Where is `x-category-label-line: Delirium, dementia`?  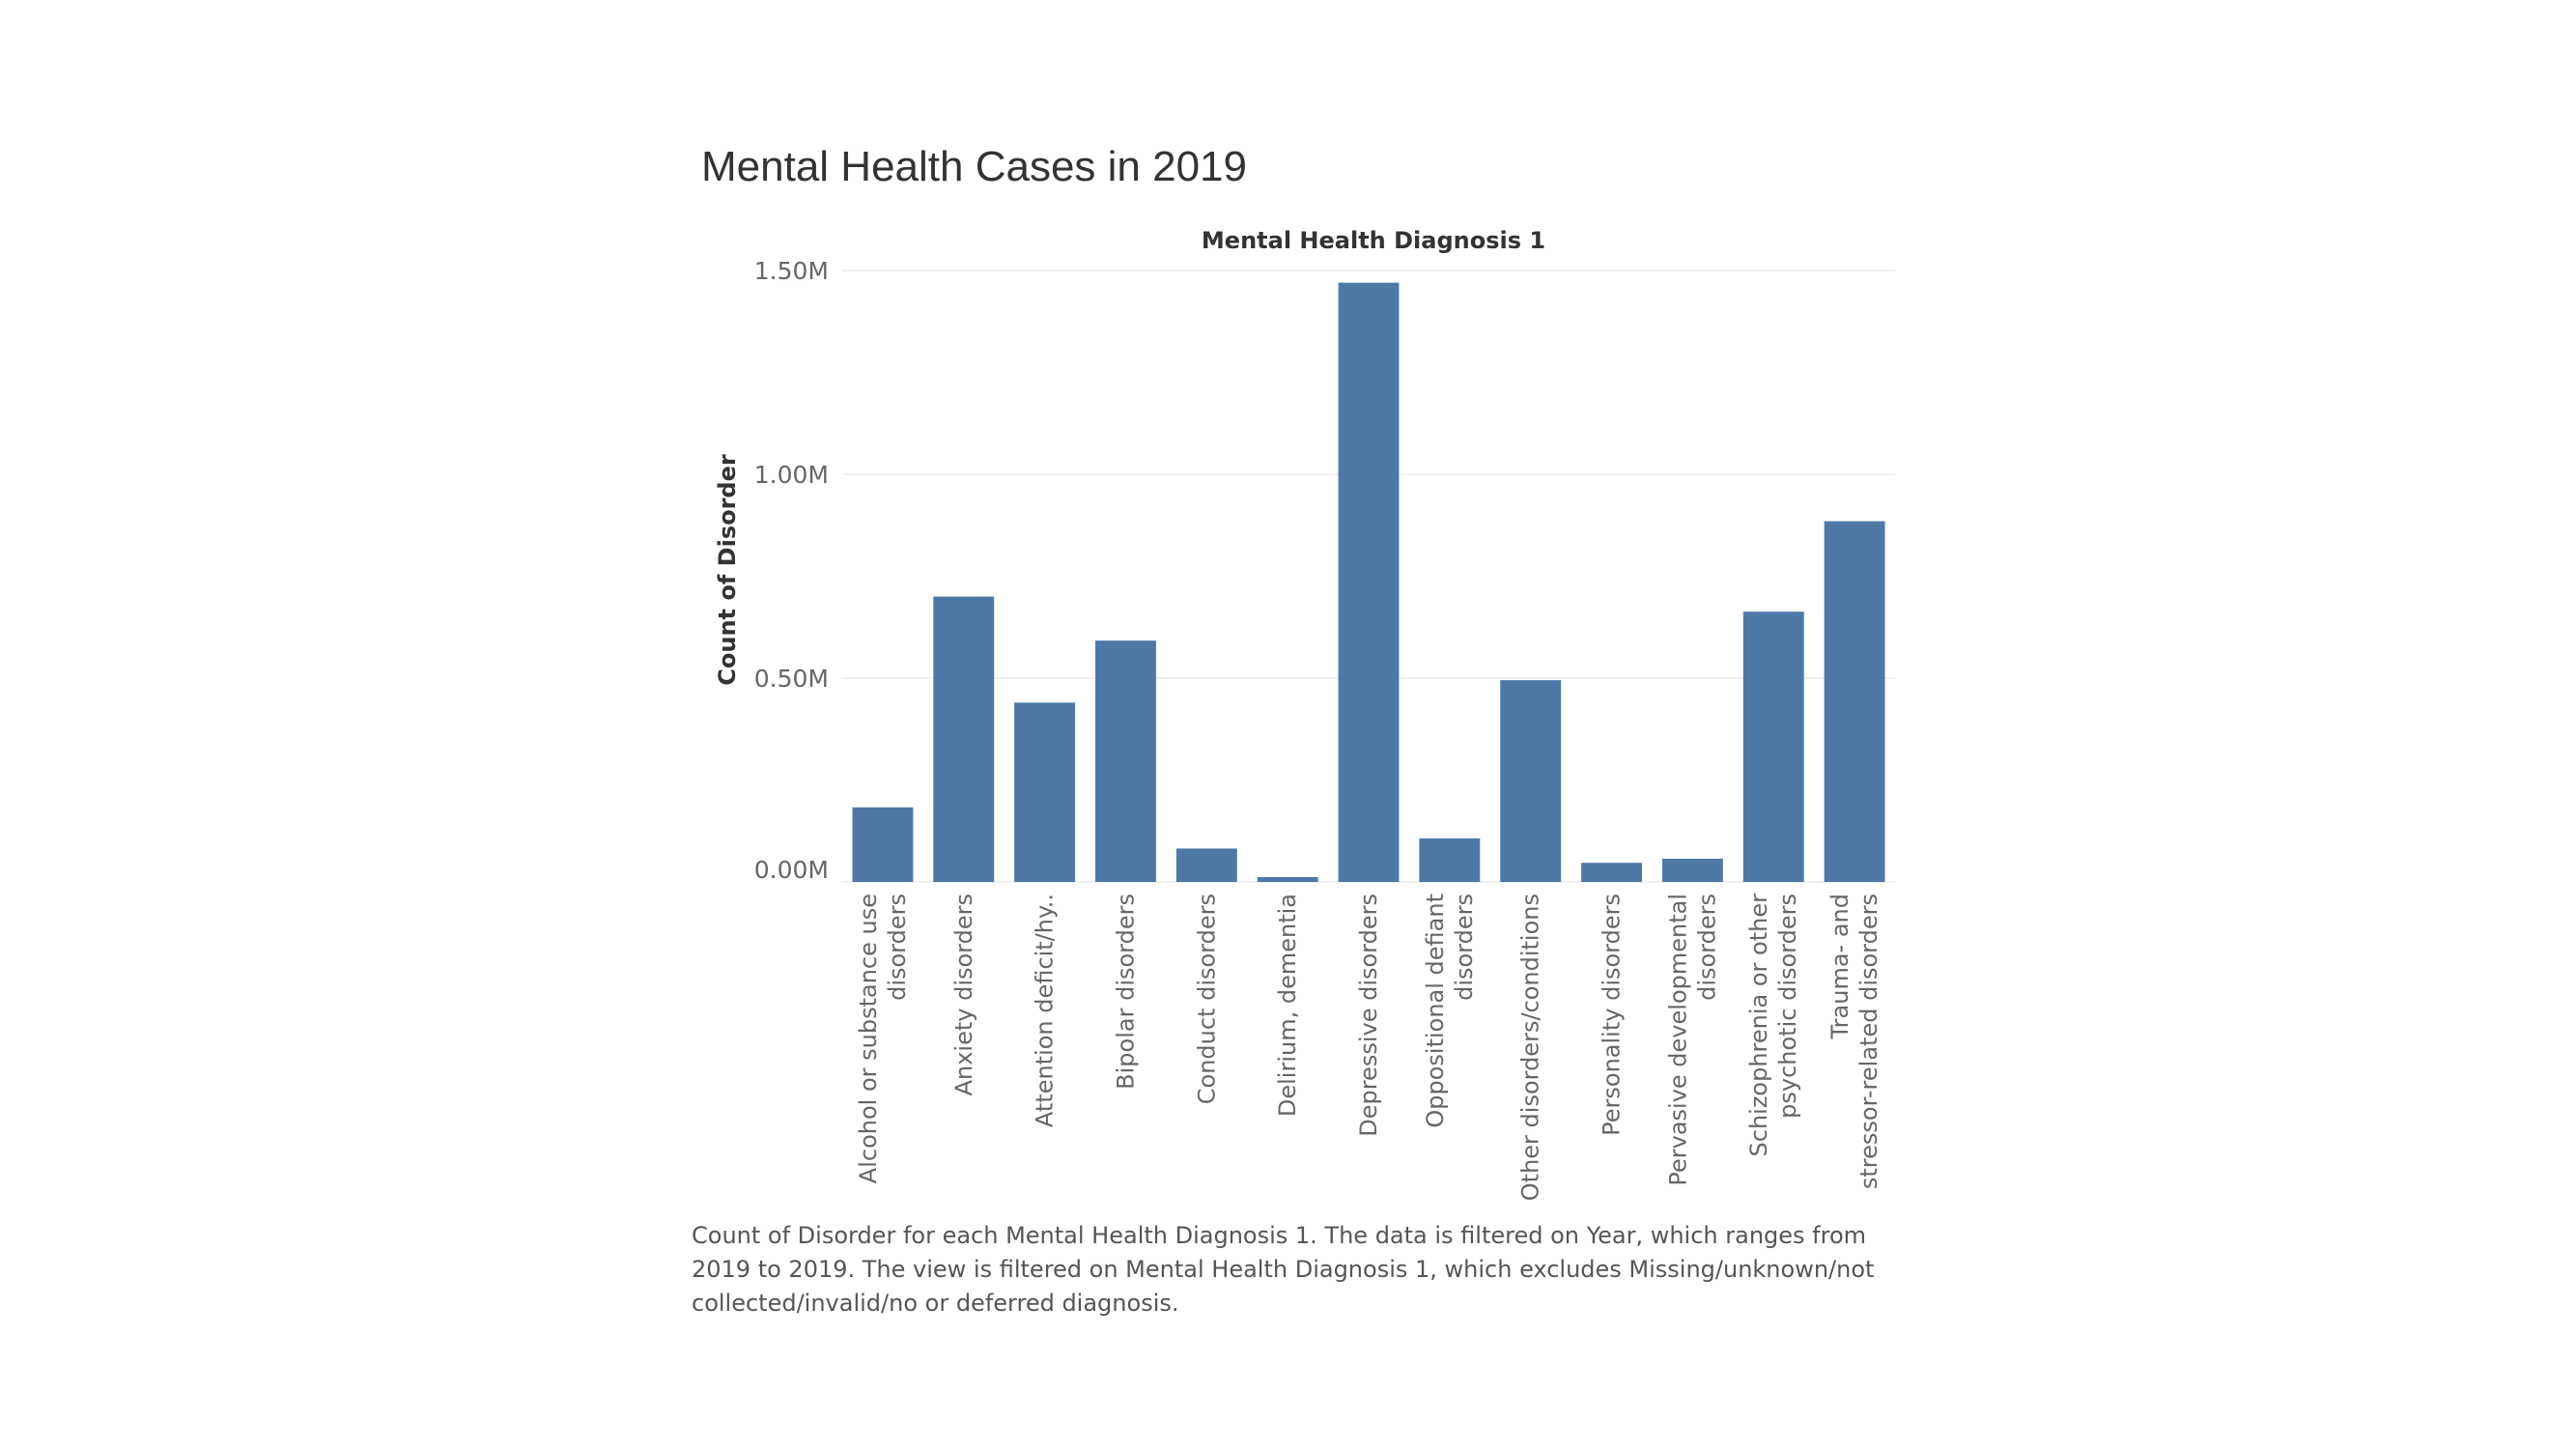 x-category-label-line: Delirium, dementia is located at coordinates (1287, 1005).